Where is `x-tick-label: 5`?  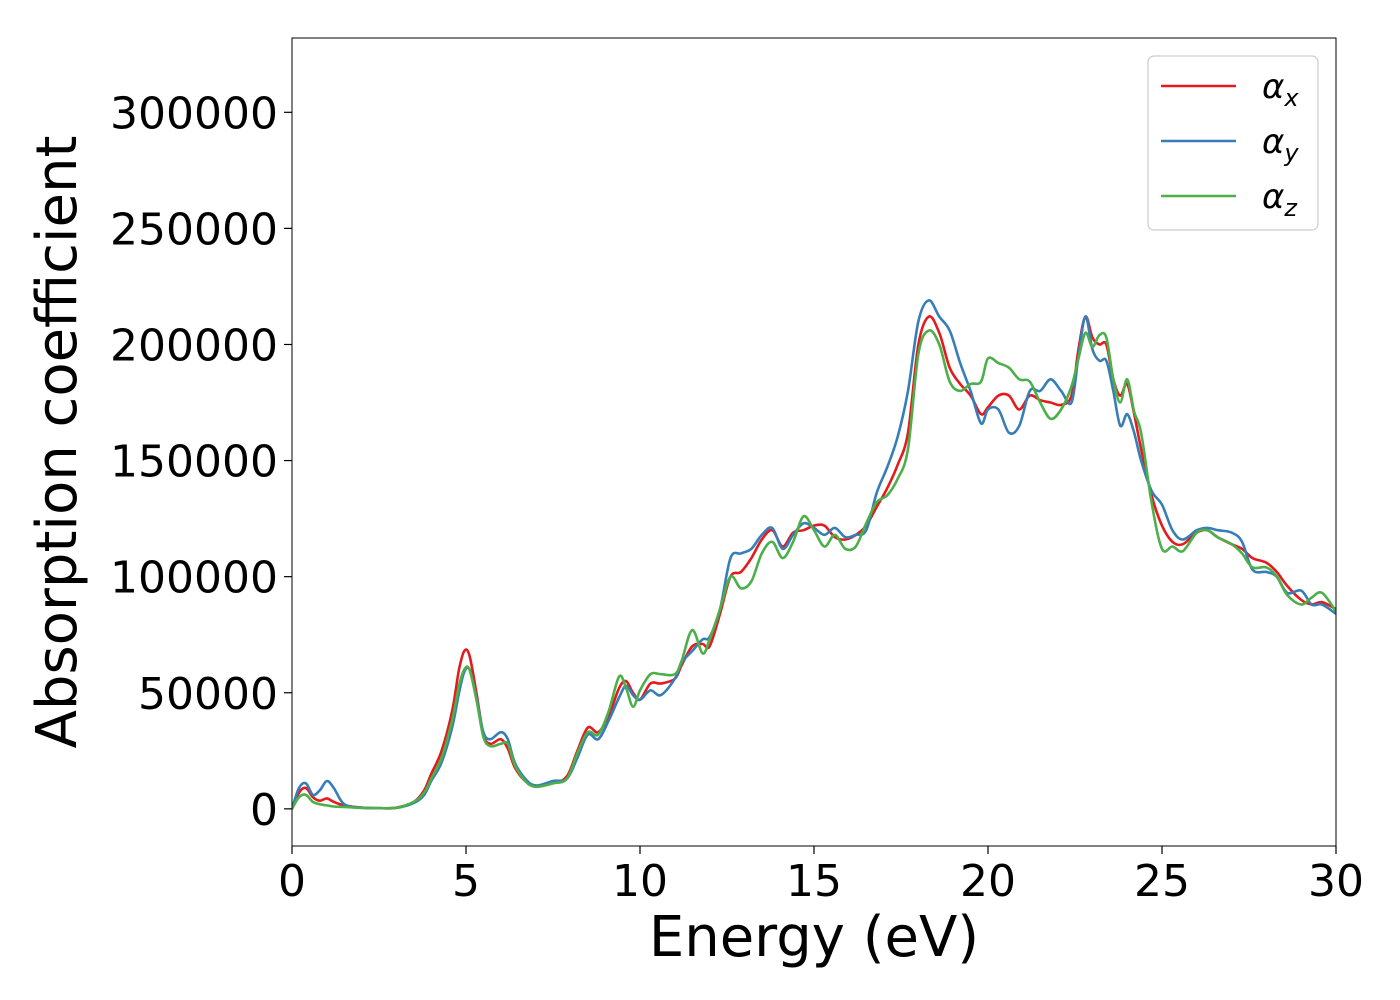
x-tick-label: 5 is located at coordinates (466, 881).